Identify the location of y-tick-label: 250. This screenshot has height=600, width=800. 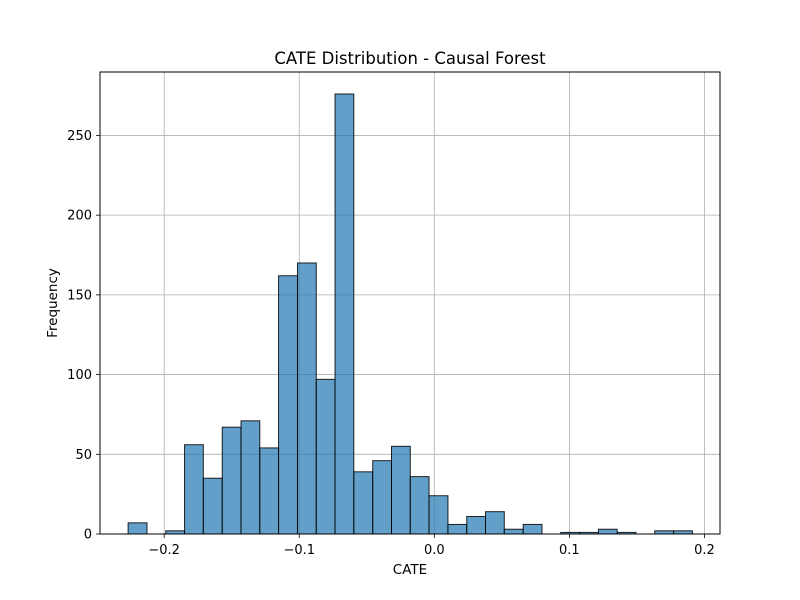
(79, 136).